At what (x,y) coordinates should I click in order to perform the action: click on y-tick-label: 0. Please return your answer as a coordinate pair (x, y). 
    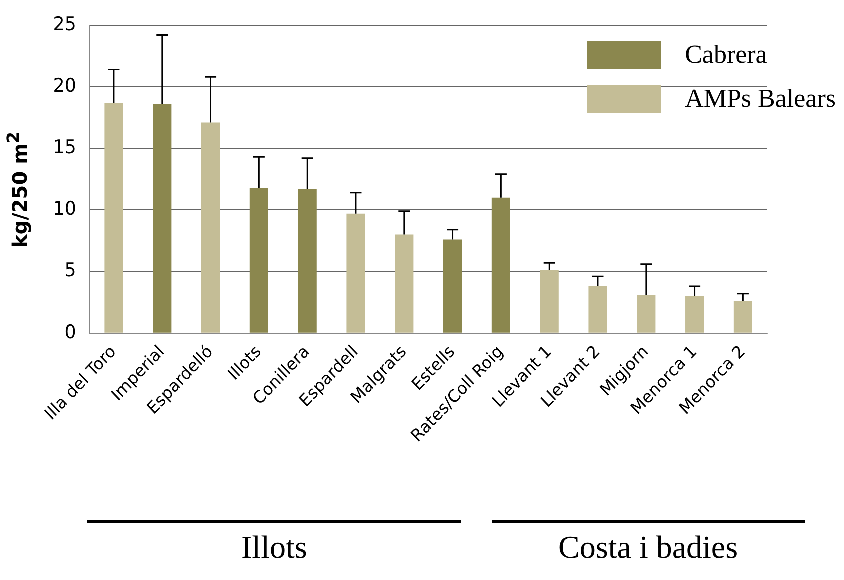
    Looking at the image, I should click on (70, 333).